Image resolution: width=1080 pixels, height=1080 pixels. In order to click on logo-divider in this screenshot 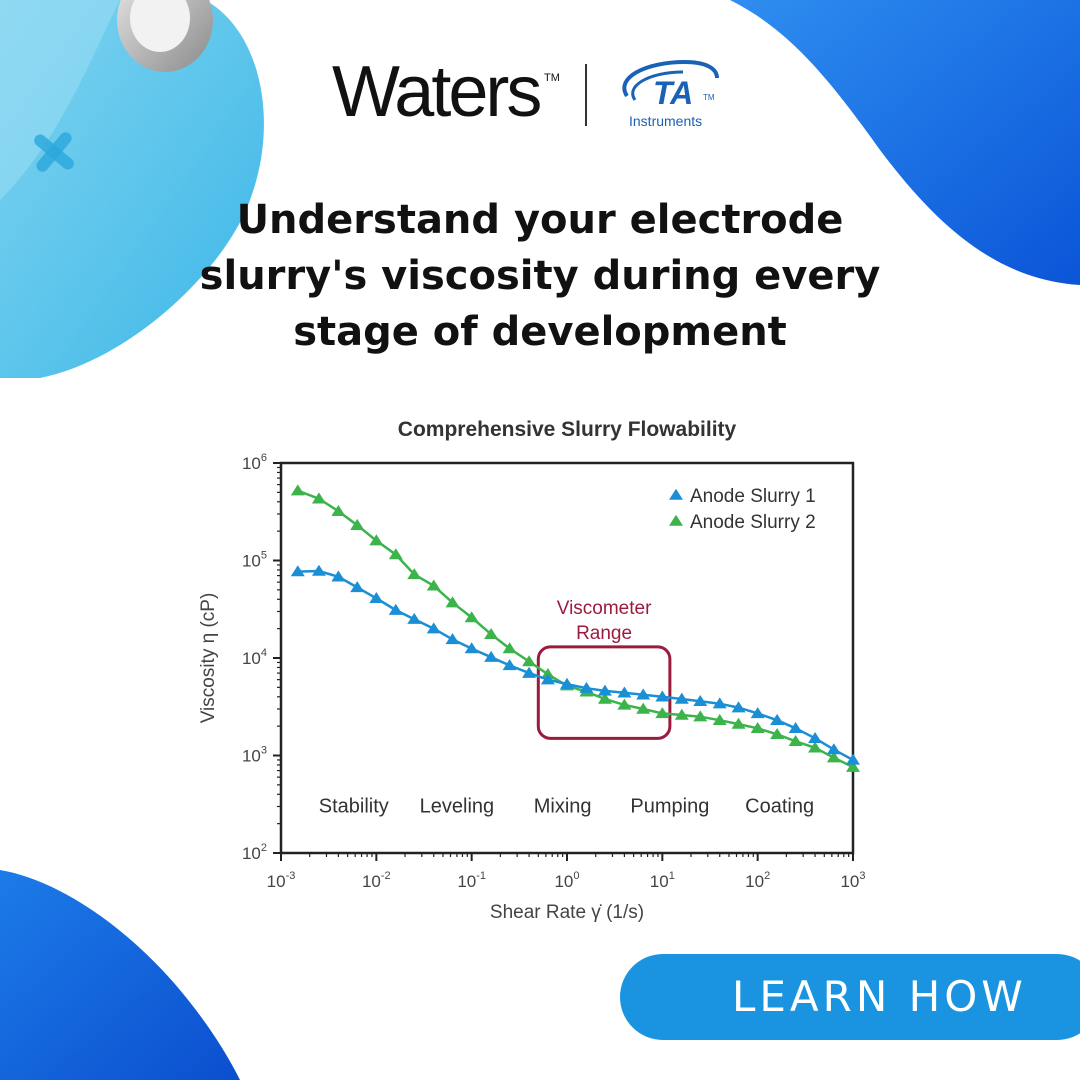, I will do `click(586, 95)`.